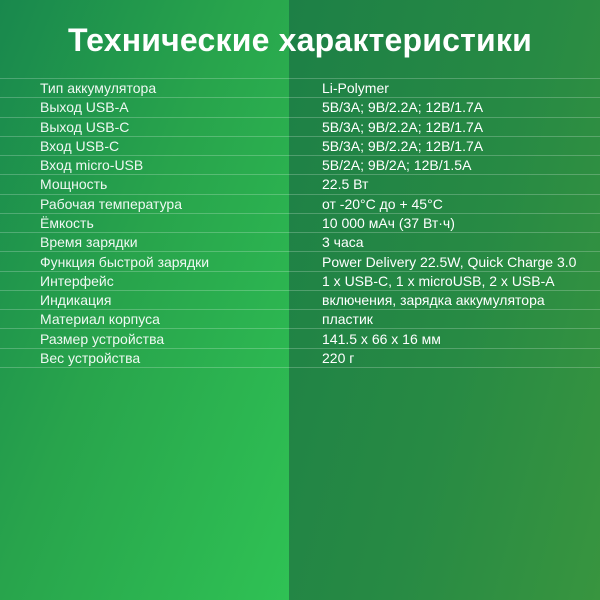  I want to click on spec-row: Выход USB-A 5В/3А; 9В/2.2А; 12В/1.7А, so click(300, 106).